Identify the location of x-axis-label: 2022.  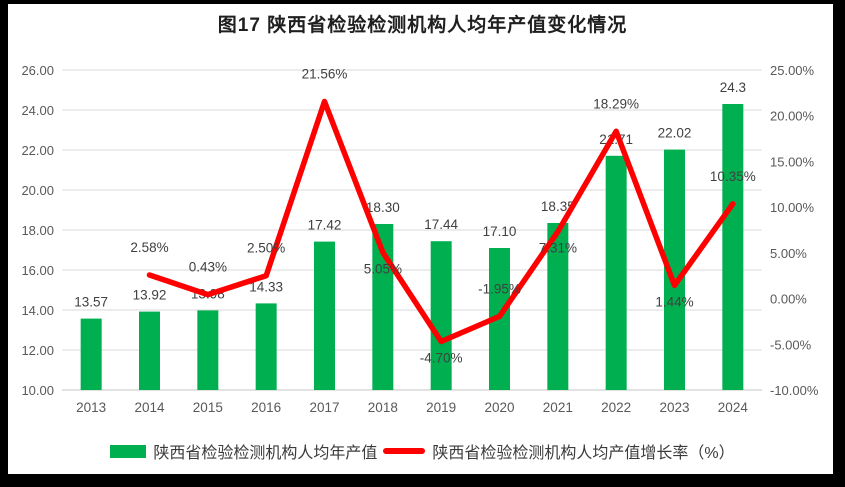
(616, 407).